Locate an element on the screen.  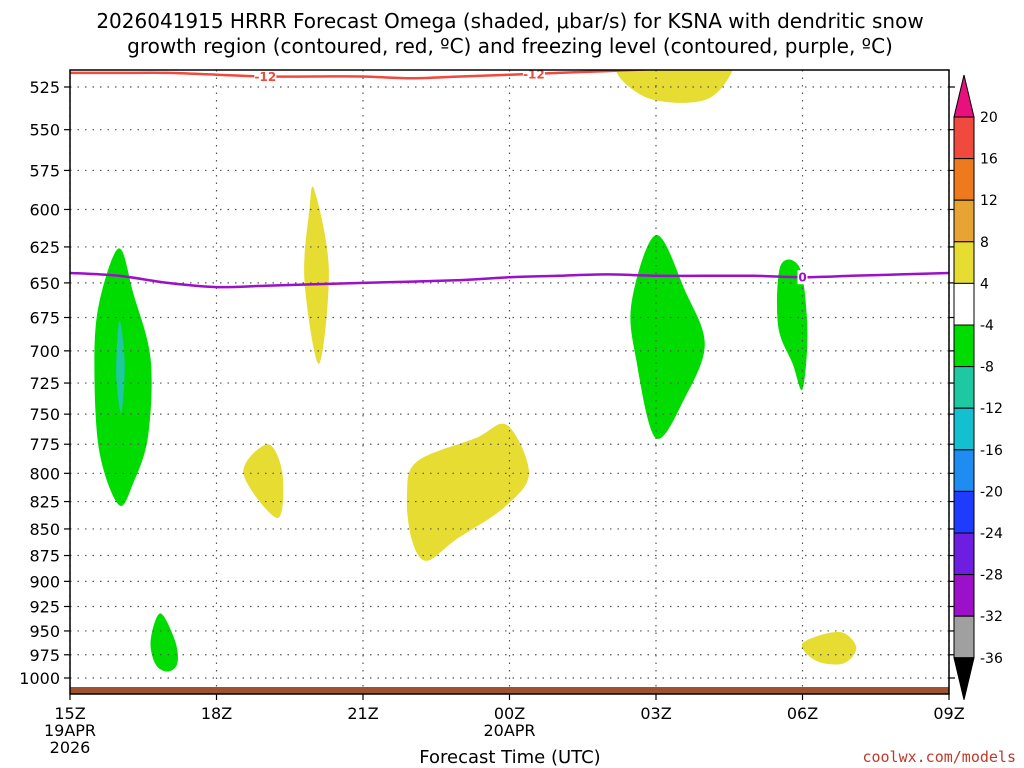
y-tick-label-525: 525 is located at coordinates (44, 87).